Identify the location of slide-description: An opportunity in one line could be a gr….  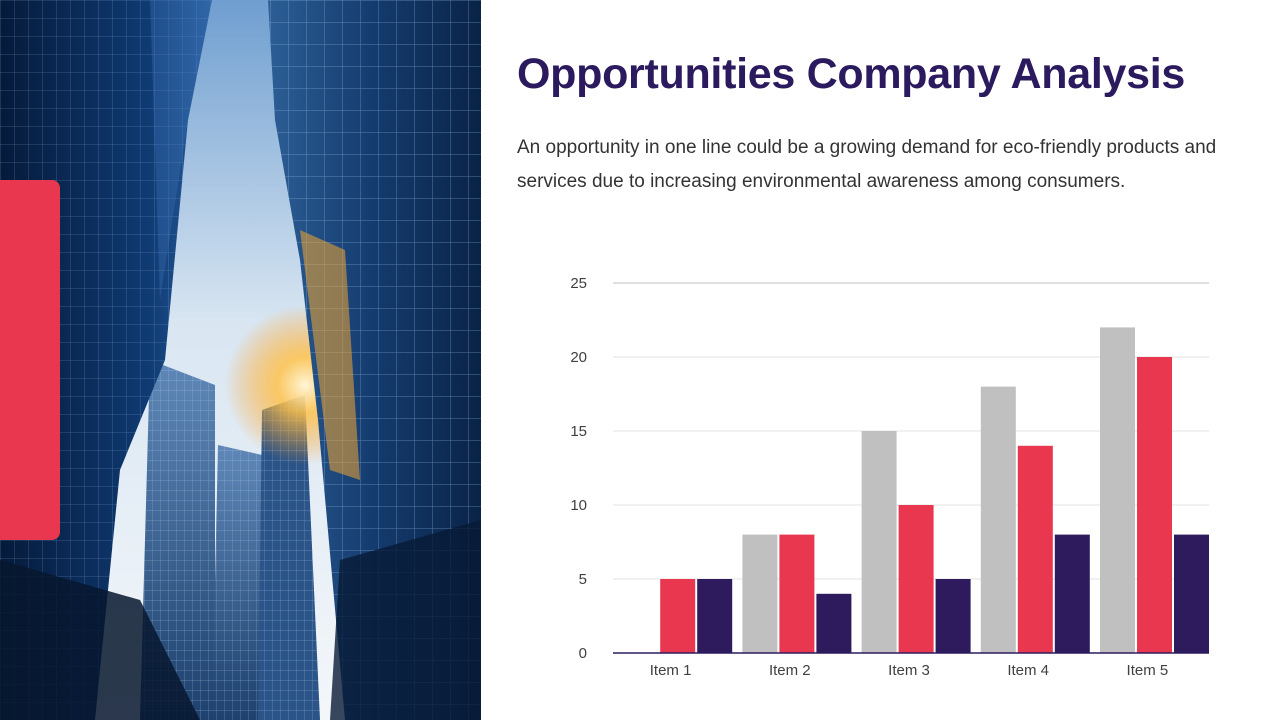
(867, 164).